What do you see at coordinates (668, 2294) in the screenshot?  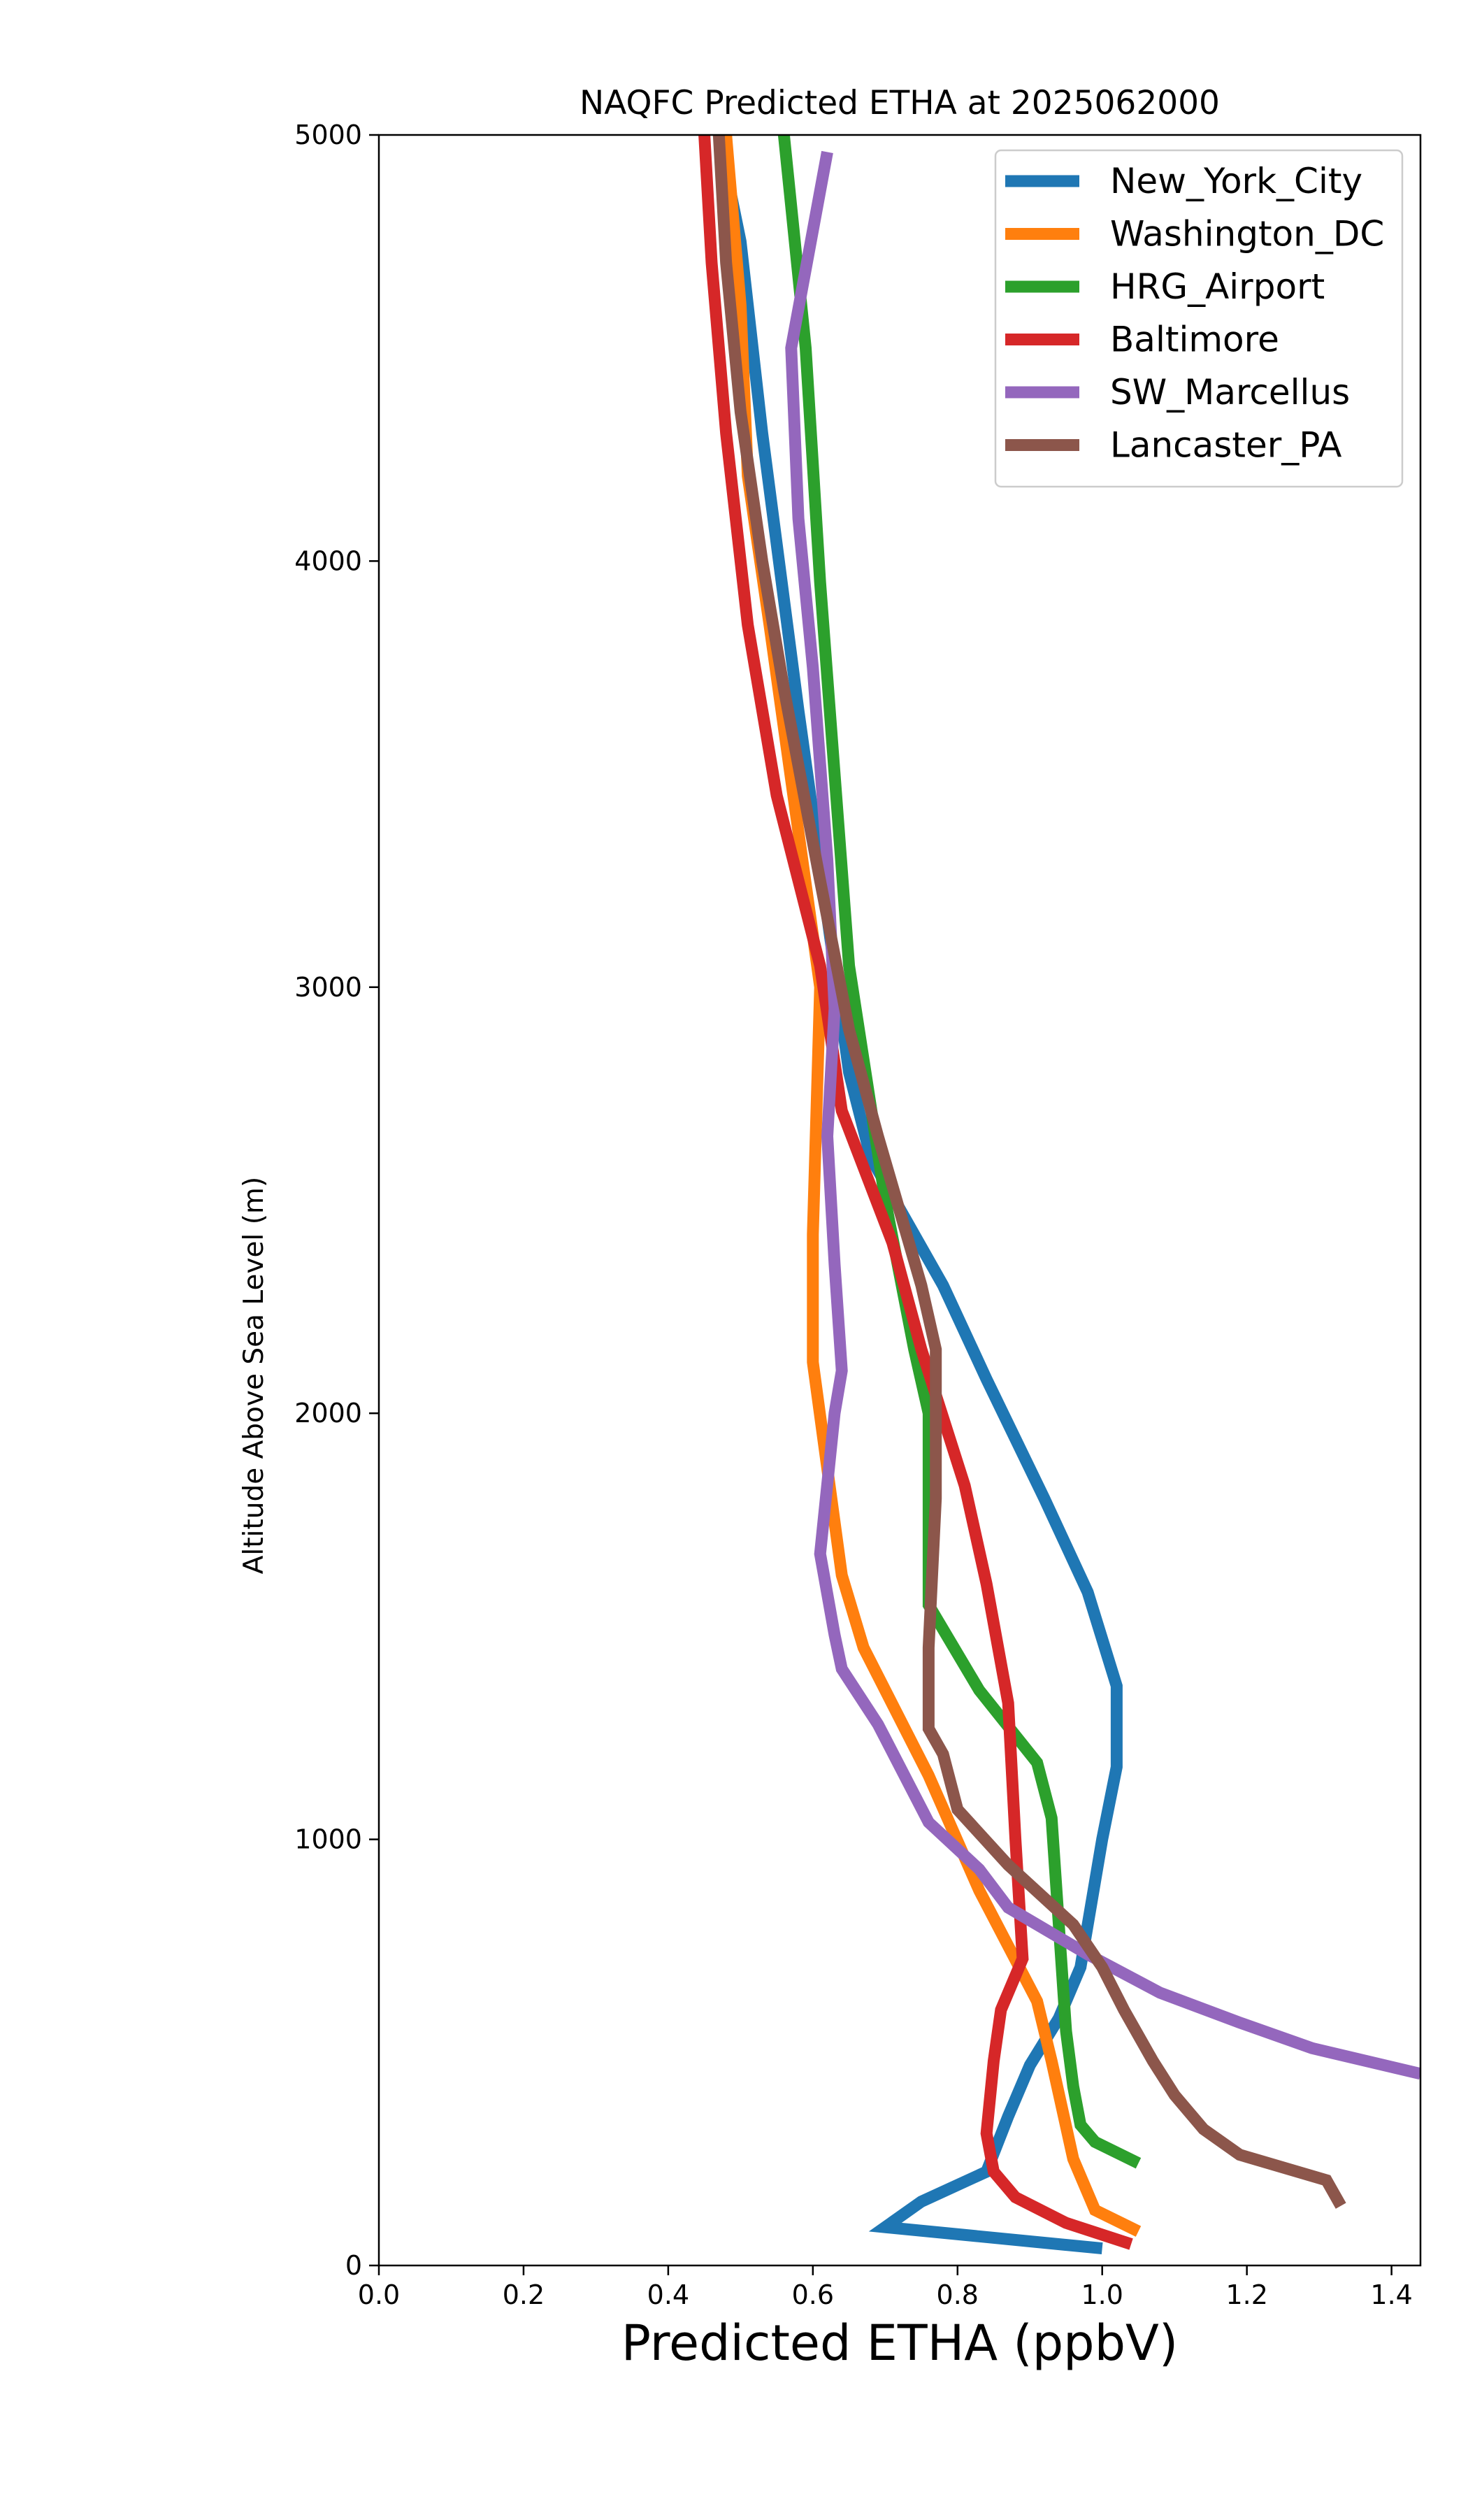 I see `x-tick-label: 0.4` at bounding box center [668, 2294].